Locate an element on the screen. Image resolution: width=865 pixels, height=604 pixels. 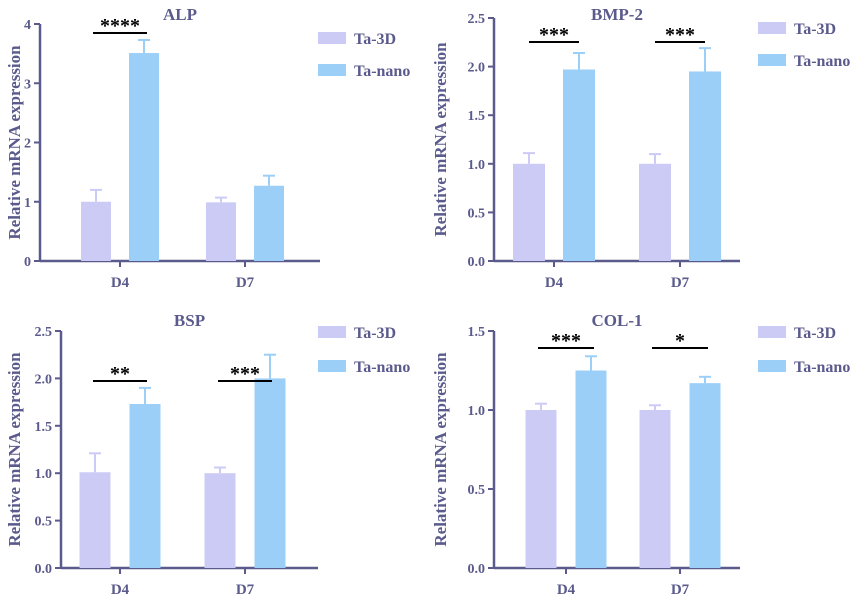
significance-label: **** is located at coordinates (120, 26).